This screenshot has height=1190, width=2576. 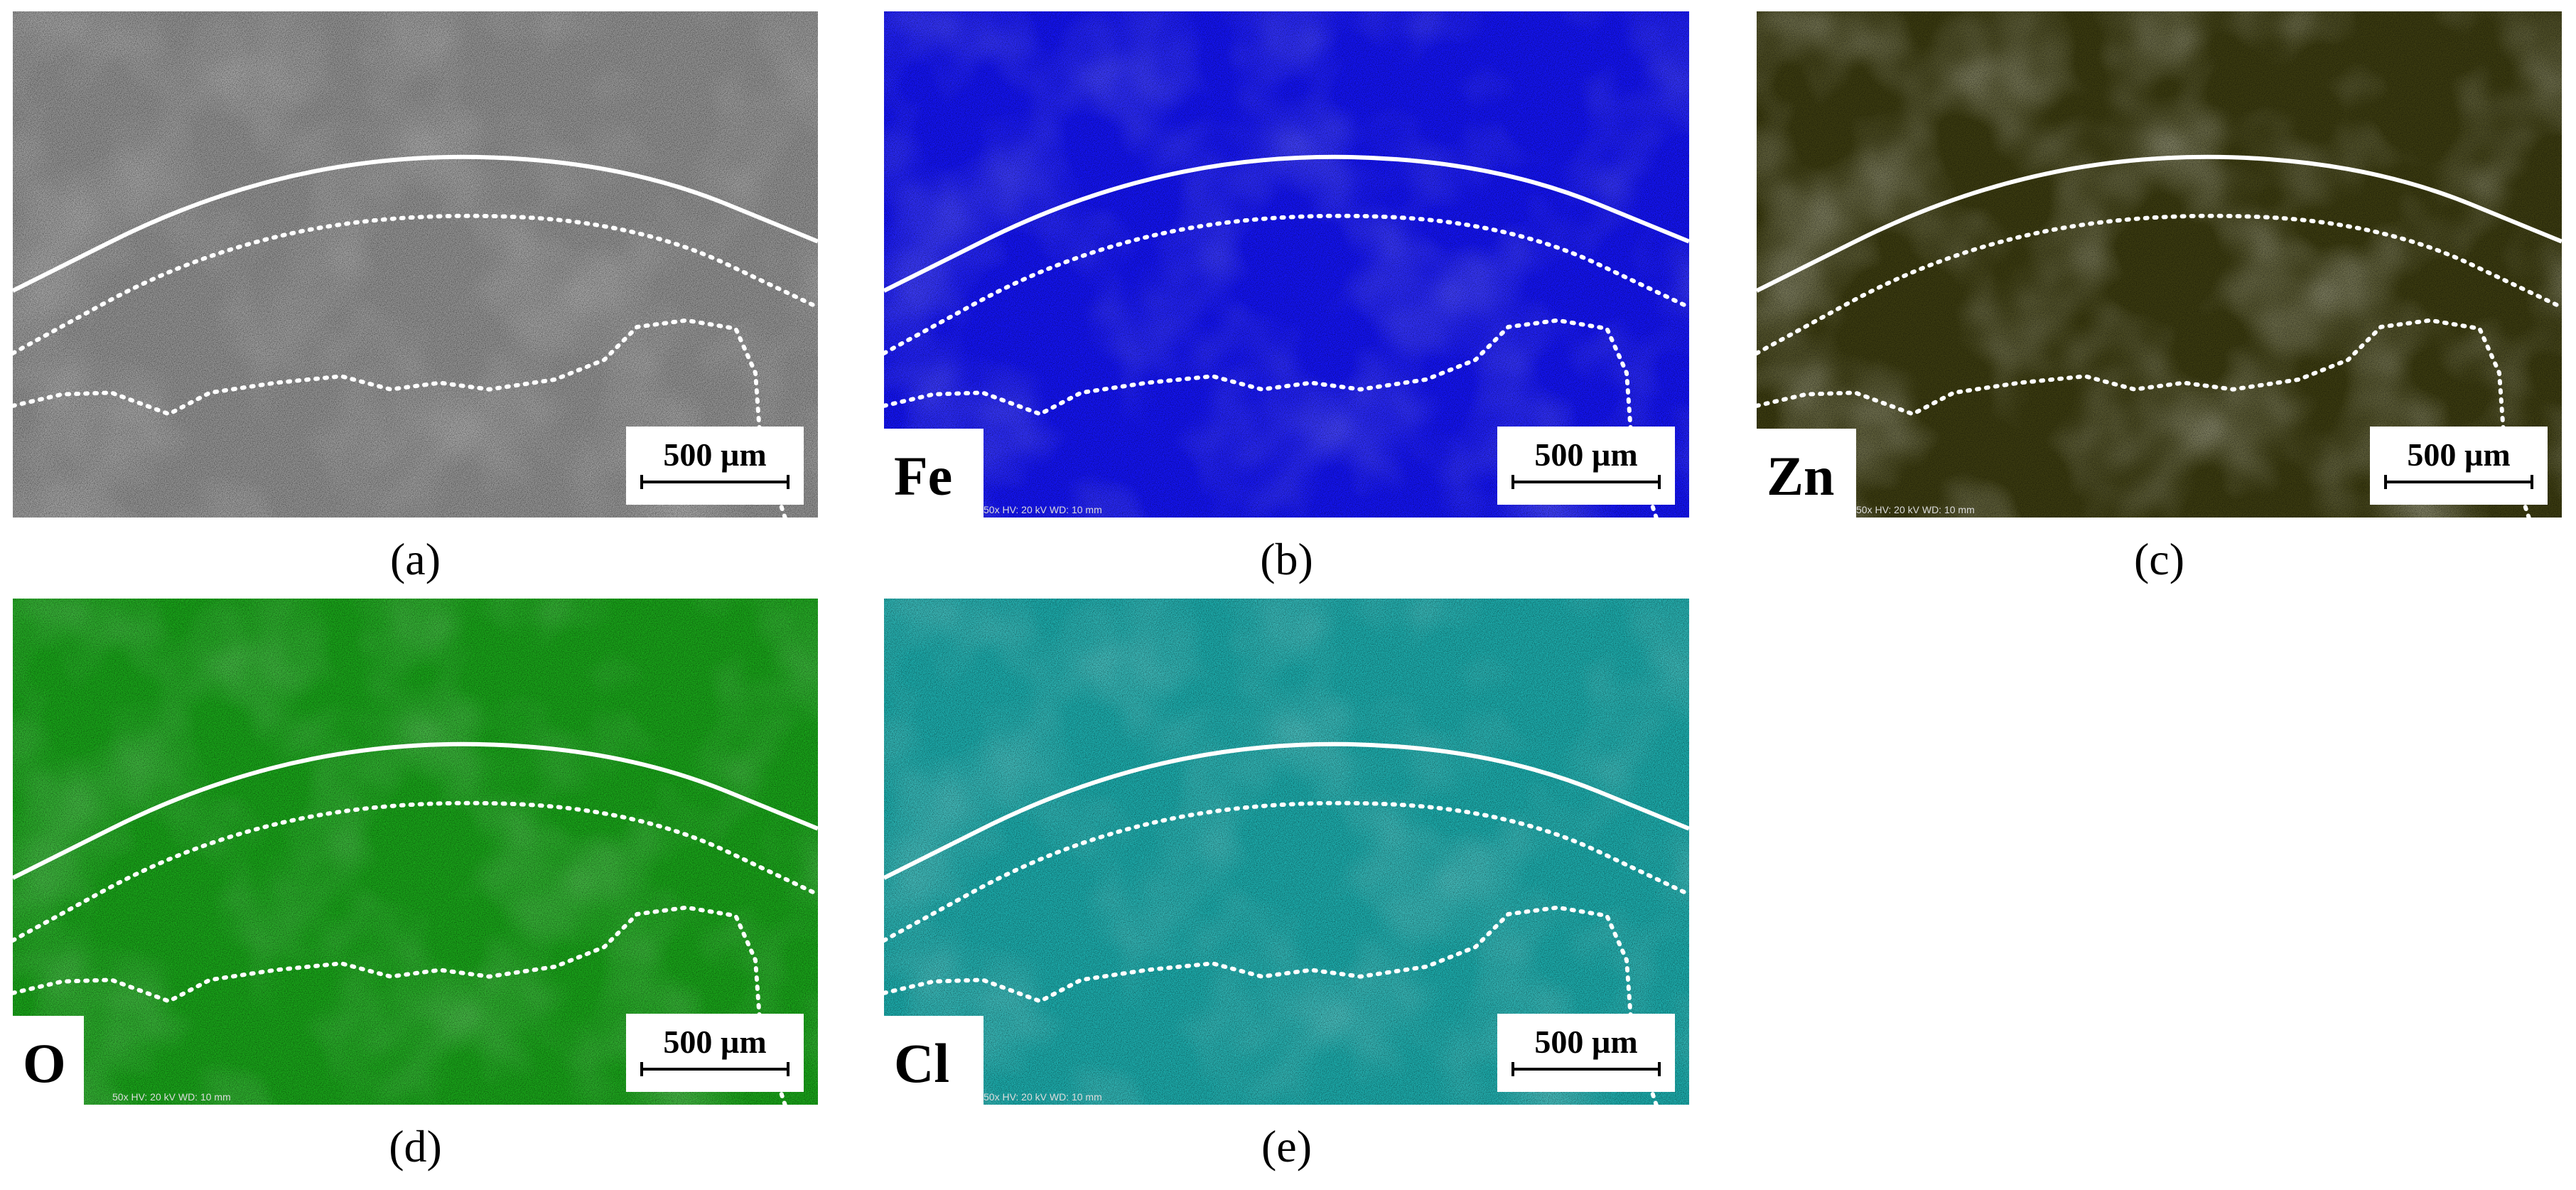 I want to click on micrograph: 500 µm 50x HV: 20 kV WD: 10 mm Cl, so click(x=1286, y=852).